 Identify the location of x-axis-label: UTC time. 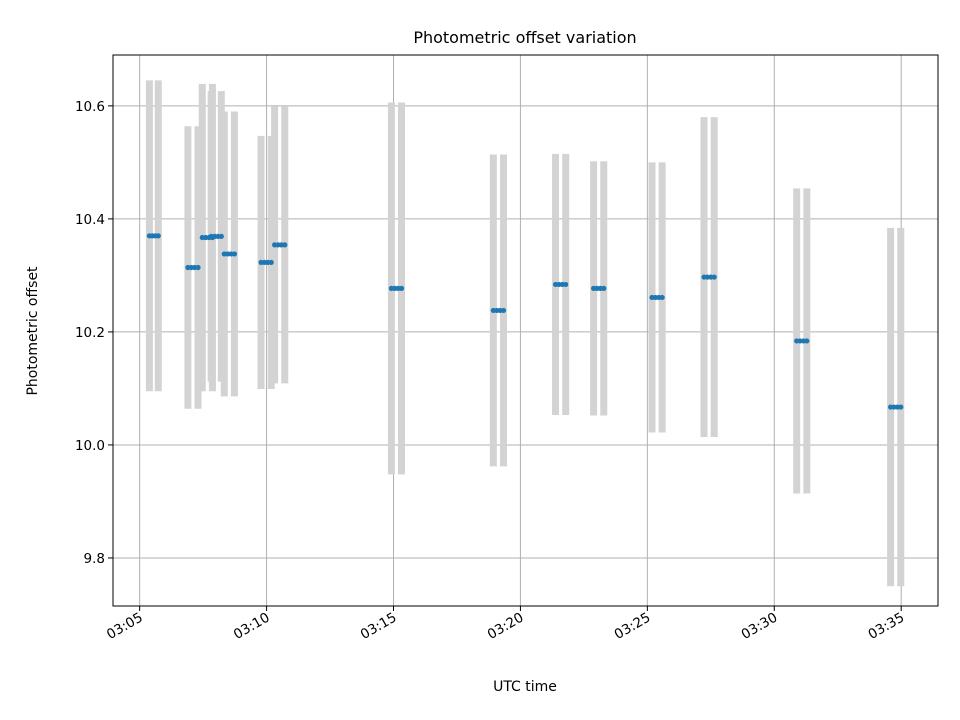
(525, 687).